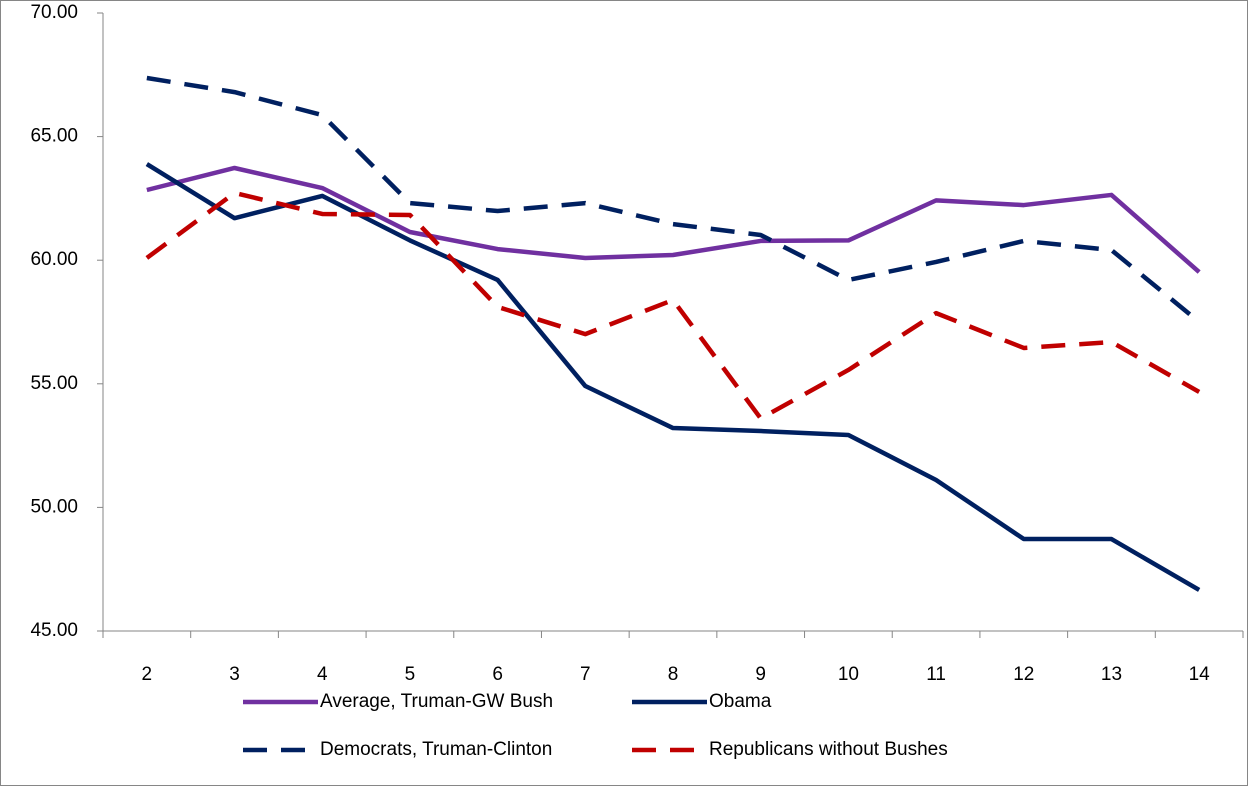 The height and width of the screenshot is (786, 1248). Describe the element at coordinates (848, 674) in the screenshot. I see `x-tick-label: 10` at that location.